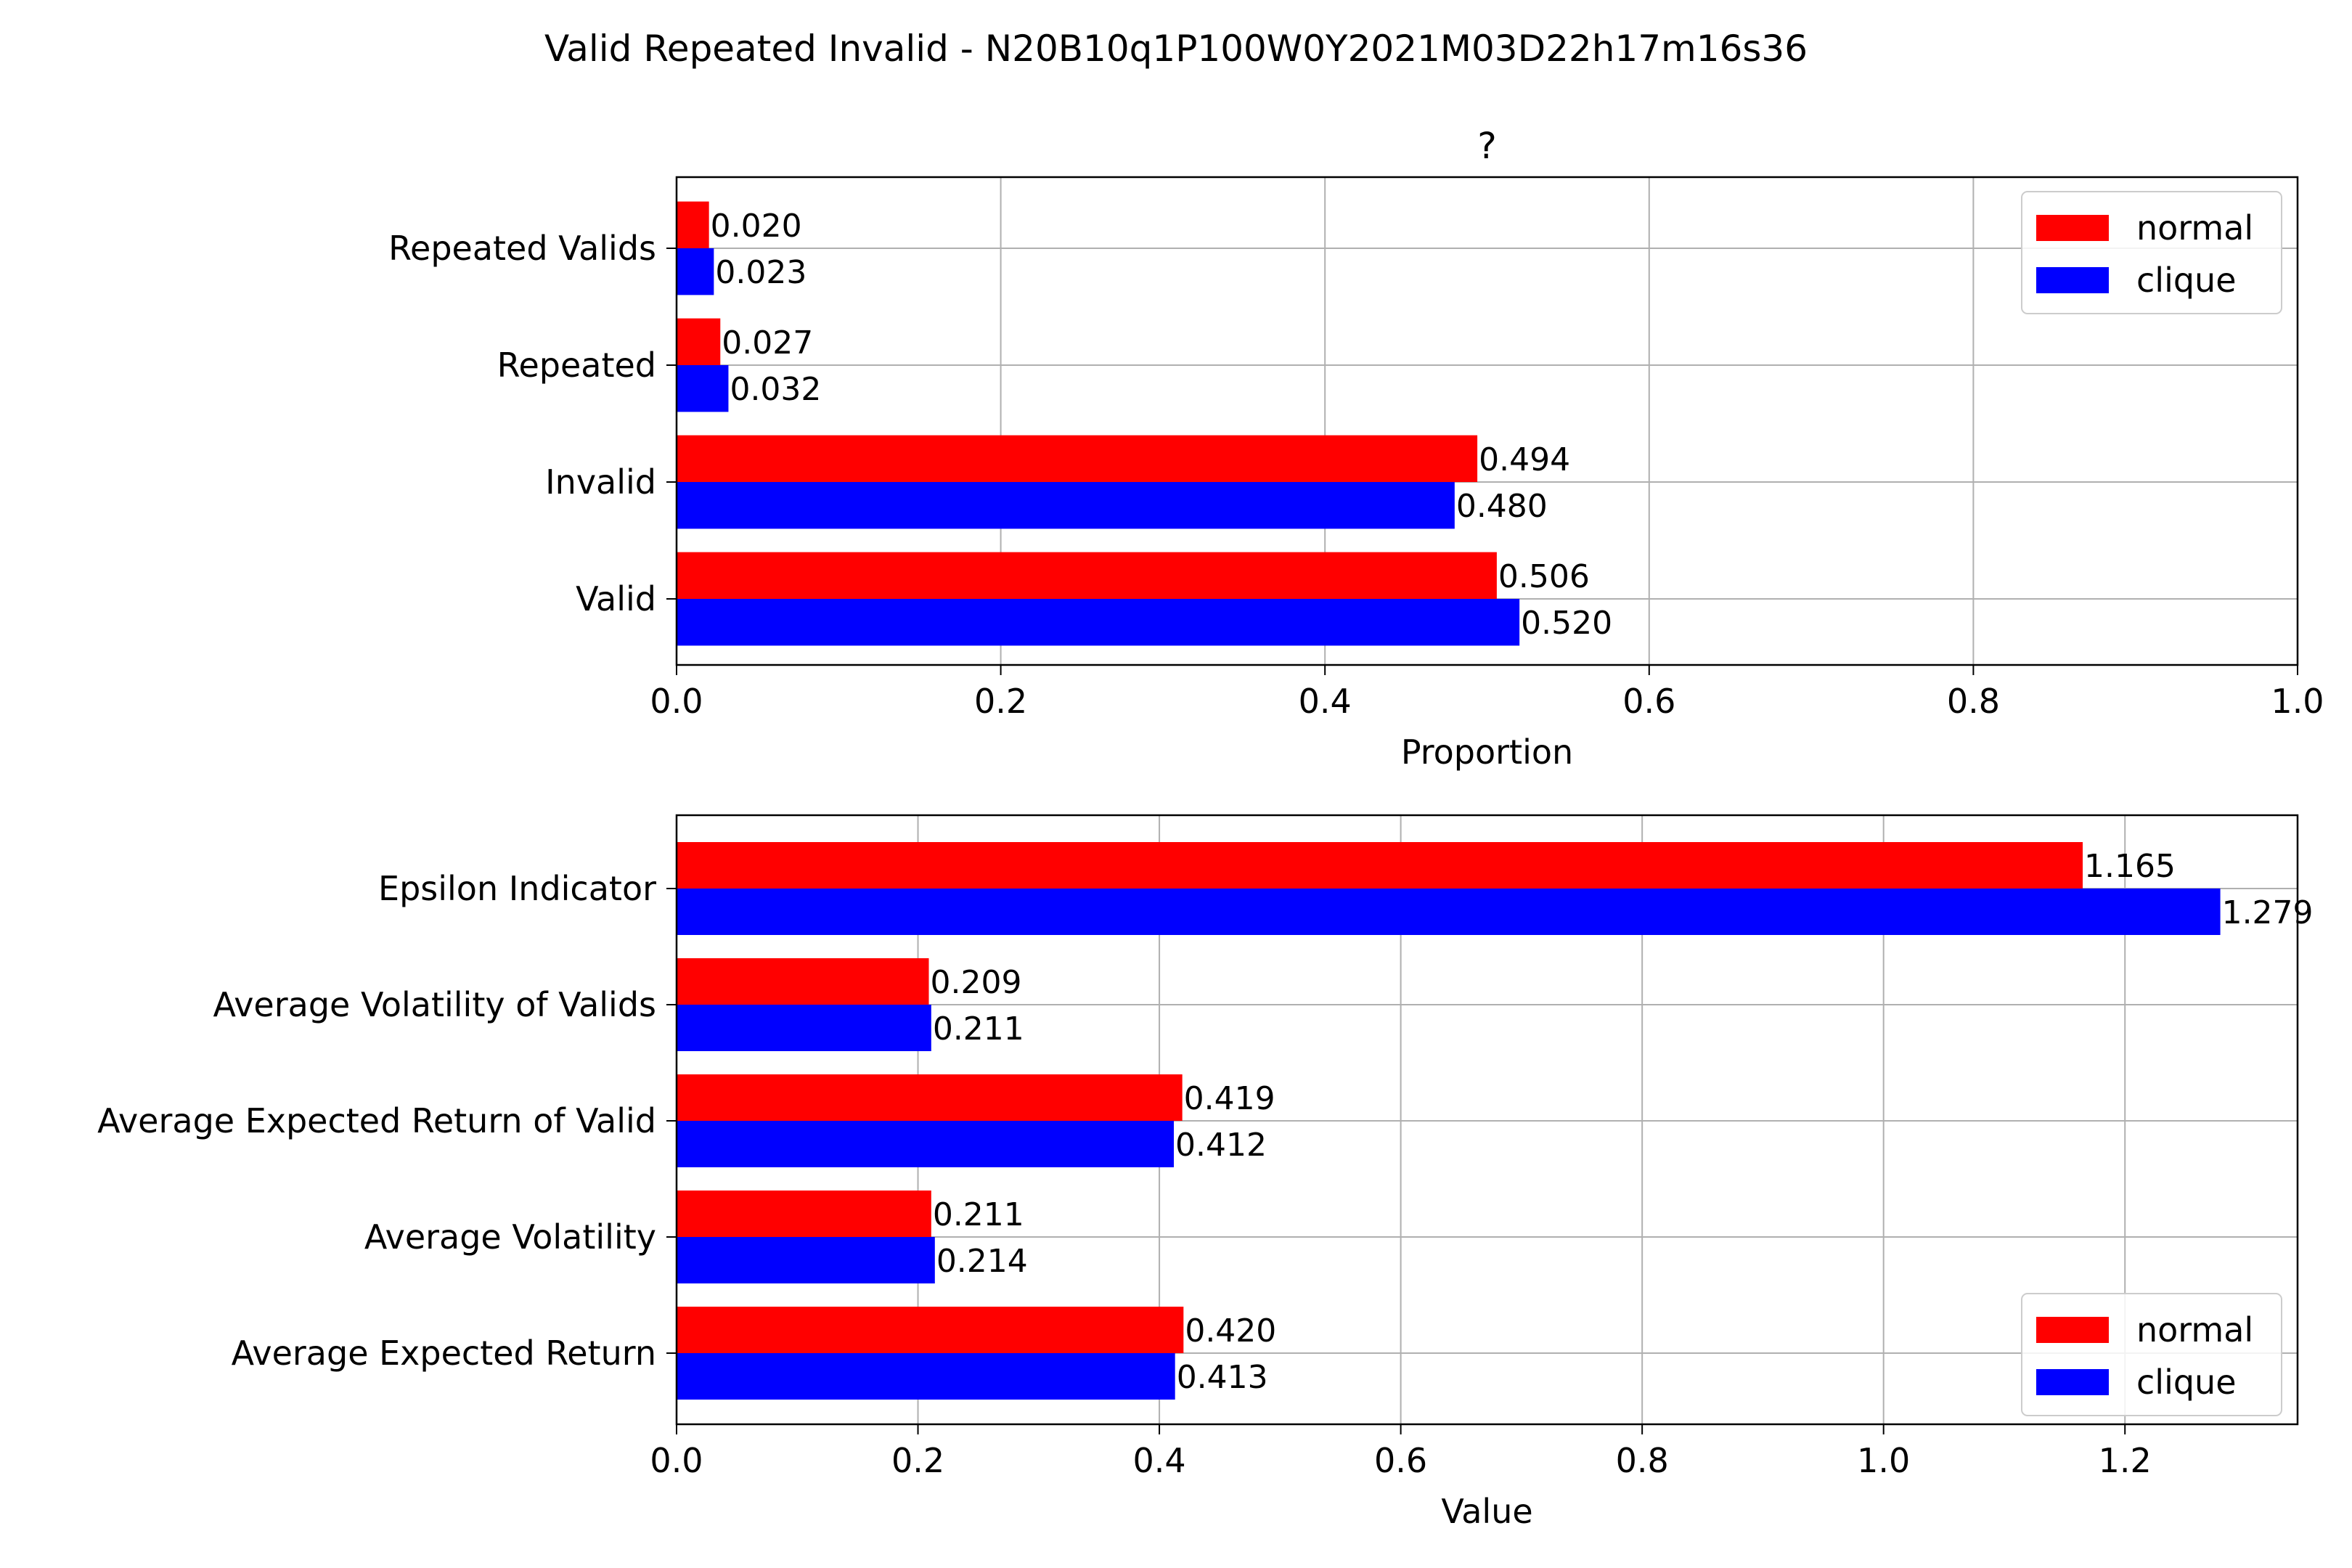 The height and width of the screenshot is (1568, 2352). I want to click on y-tick-label: Valid, so click(616, 599).